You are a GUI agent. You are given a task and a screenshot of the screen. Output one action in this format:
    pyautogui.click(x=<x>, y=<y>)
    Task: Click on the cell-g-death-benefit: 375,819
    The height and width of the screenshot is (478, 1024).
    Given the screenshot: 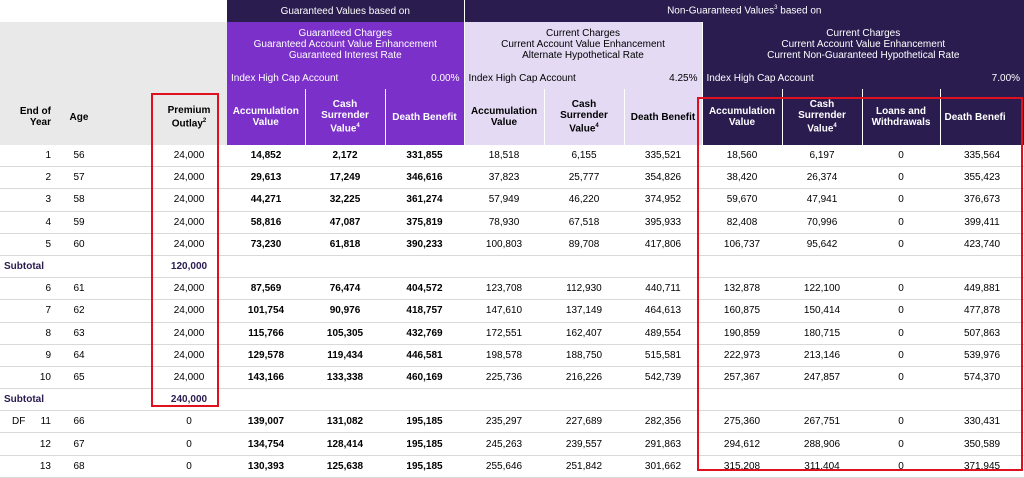 What is the action you would take?
    pyautogui.click(x=424, y=222)
    